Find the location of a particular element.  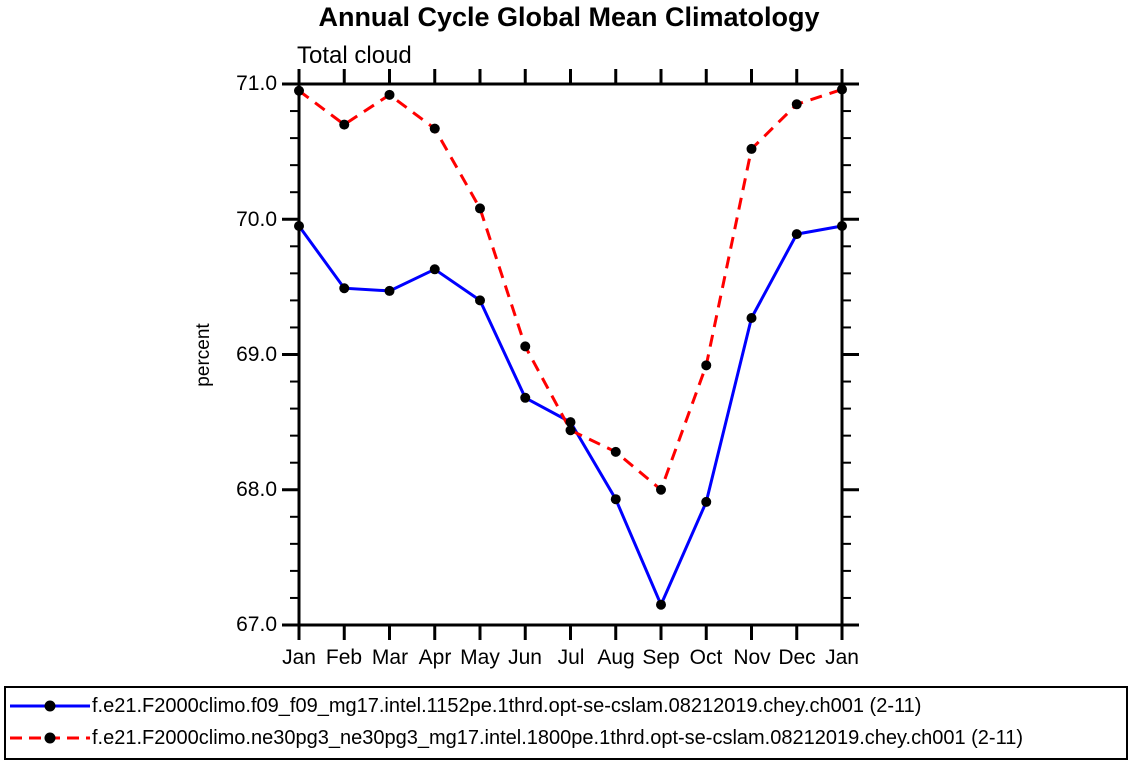

legend-line-sample-dashed is located at coordinates (50, 738).